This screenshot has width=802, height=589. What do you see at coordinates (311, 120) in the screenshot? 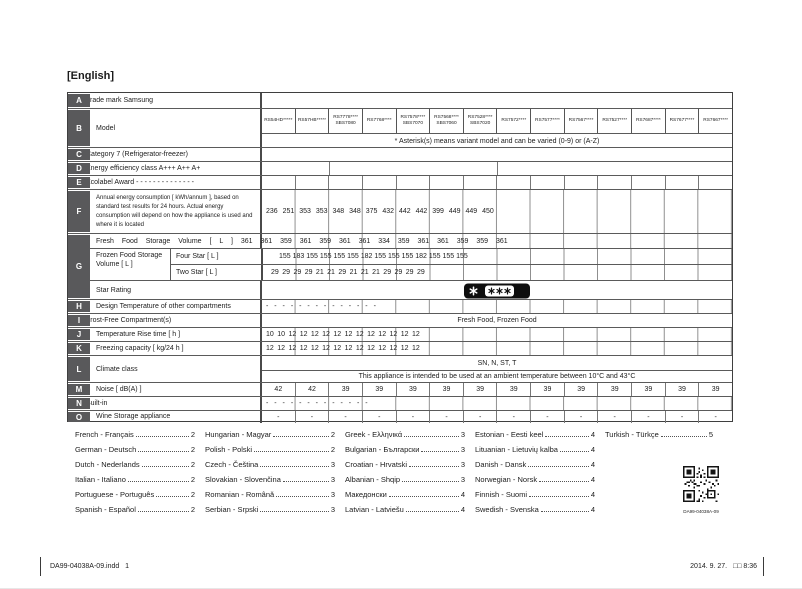
I see `model-name: RS57HB*****` at bounding box center [311, 120].